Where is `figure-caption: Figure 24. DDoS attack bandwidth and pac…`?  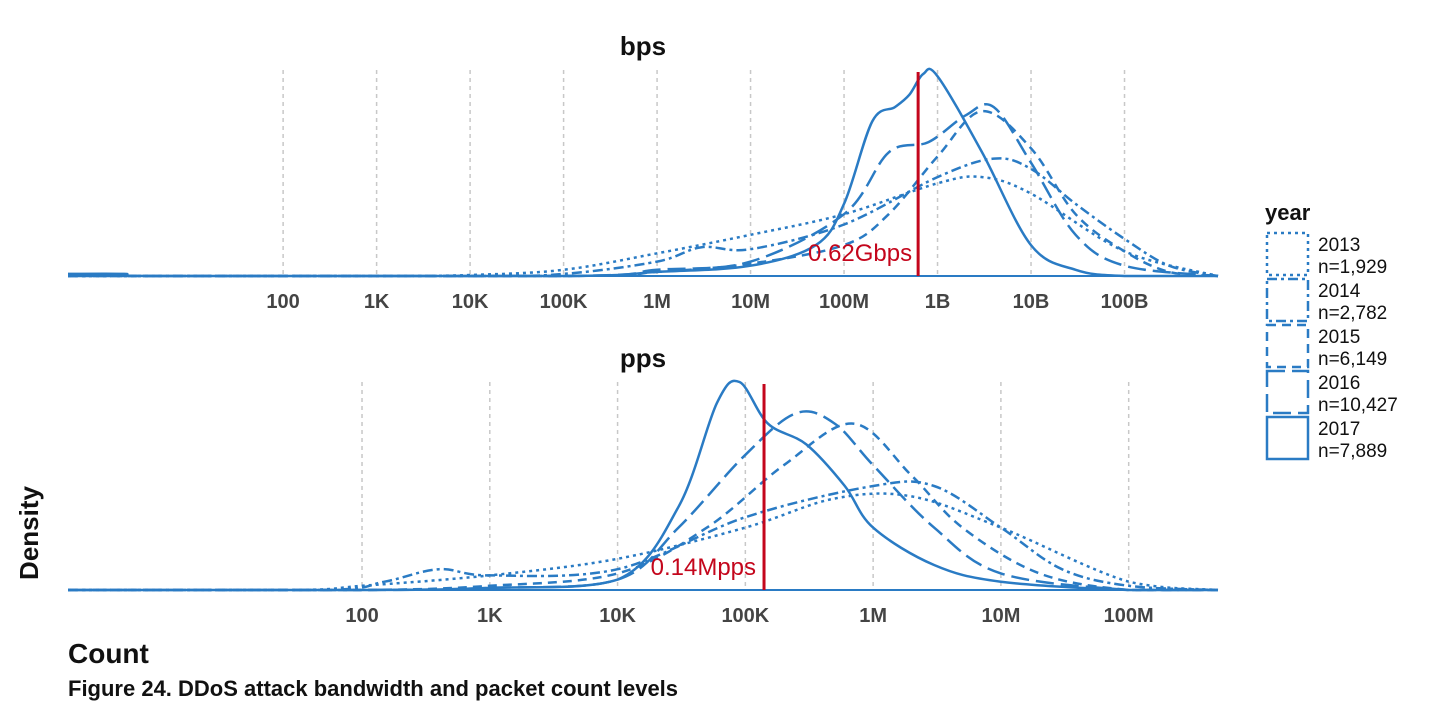
figure-caption: Figure 24. DDoS attack bandwidth and pac… is located at coordinates (373, 688).